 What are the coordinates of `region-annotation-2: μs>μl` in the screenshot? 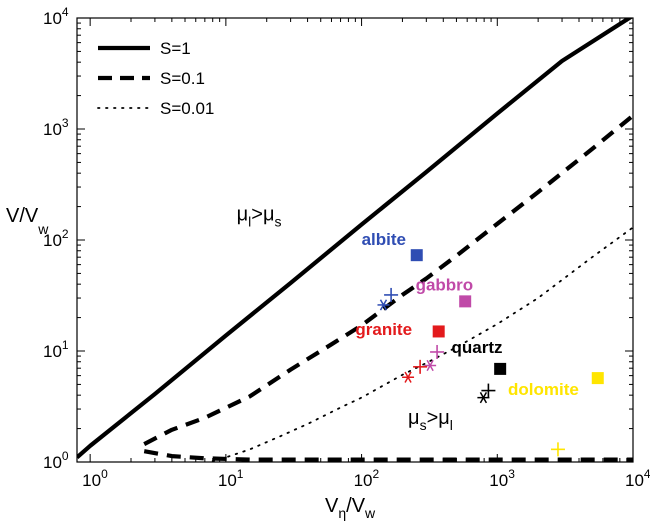 It's located at (430, 420).